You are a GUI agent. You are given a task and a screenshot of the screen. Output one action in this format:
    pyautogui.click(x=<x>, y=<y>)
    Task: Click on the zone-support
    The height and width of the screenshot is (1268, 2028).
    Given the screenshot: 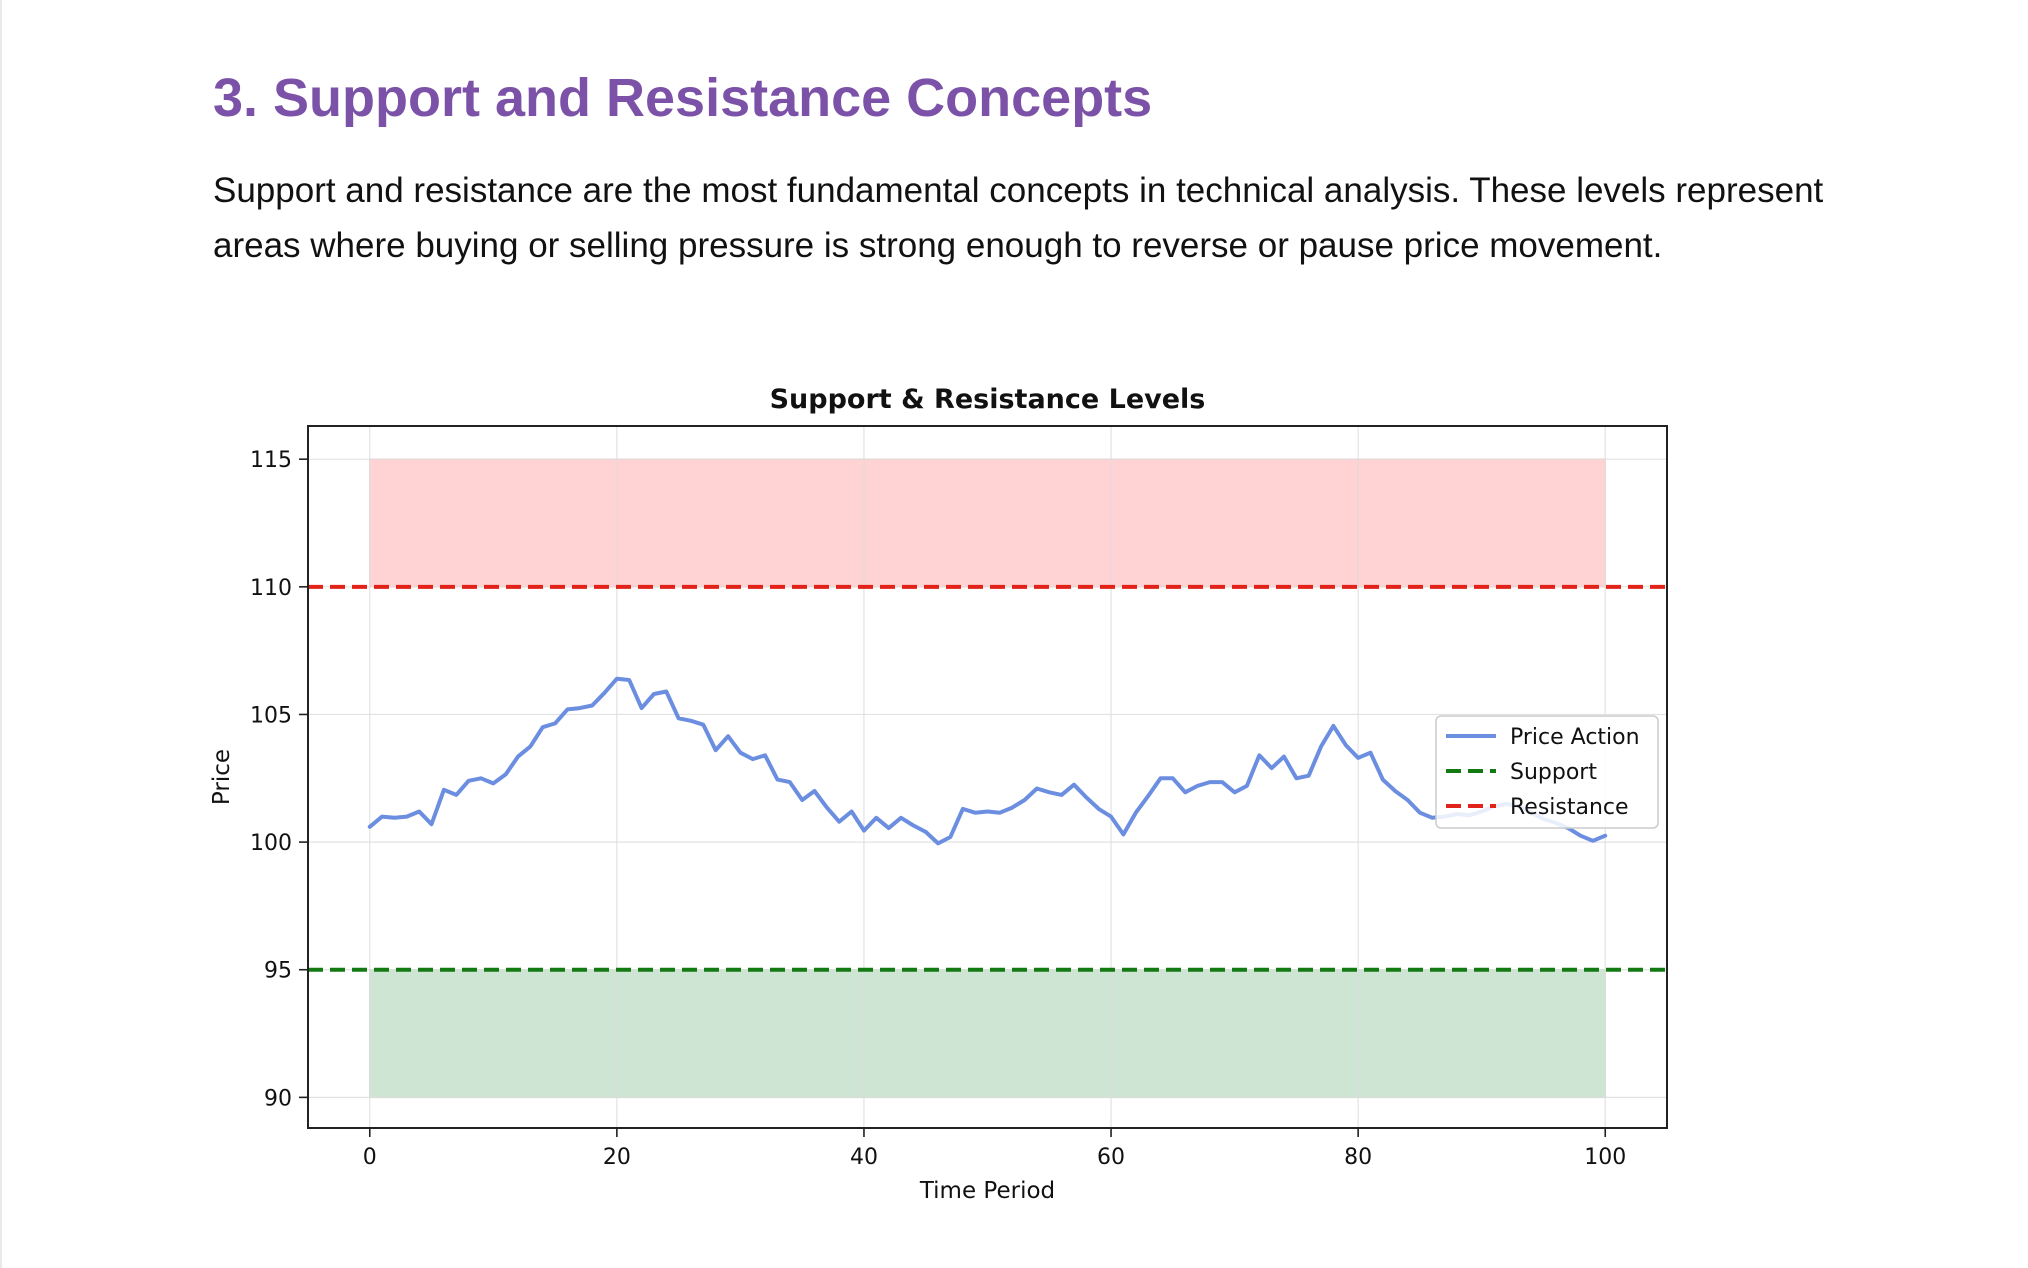 What is the action you would take?
    pyautogui.click(x=987, y=1033)
    